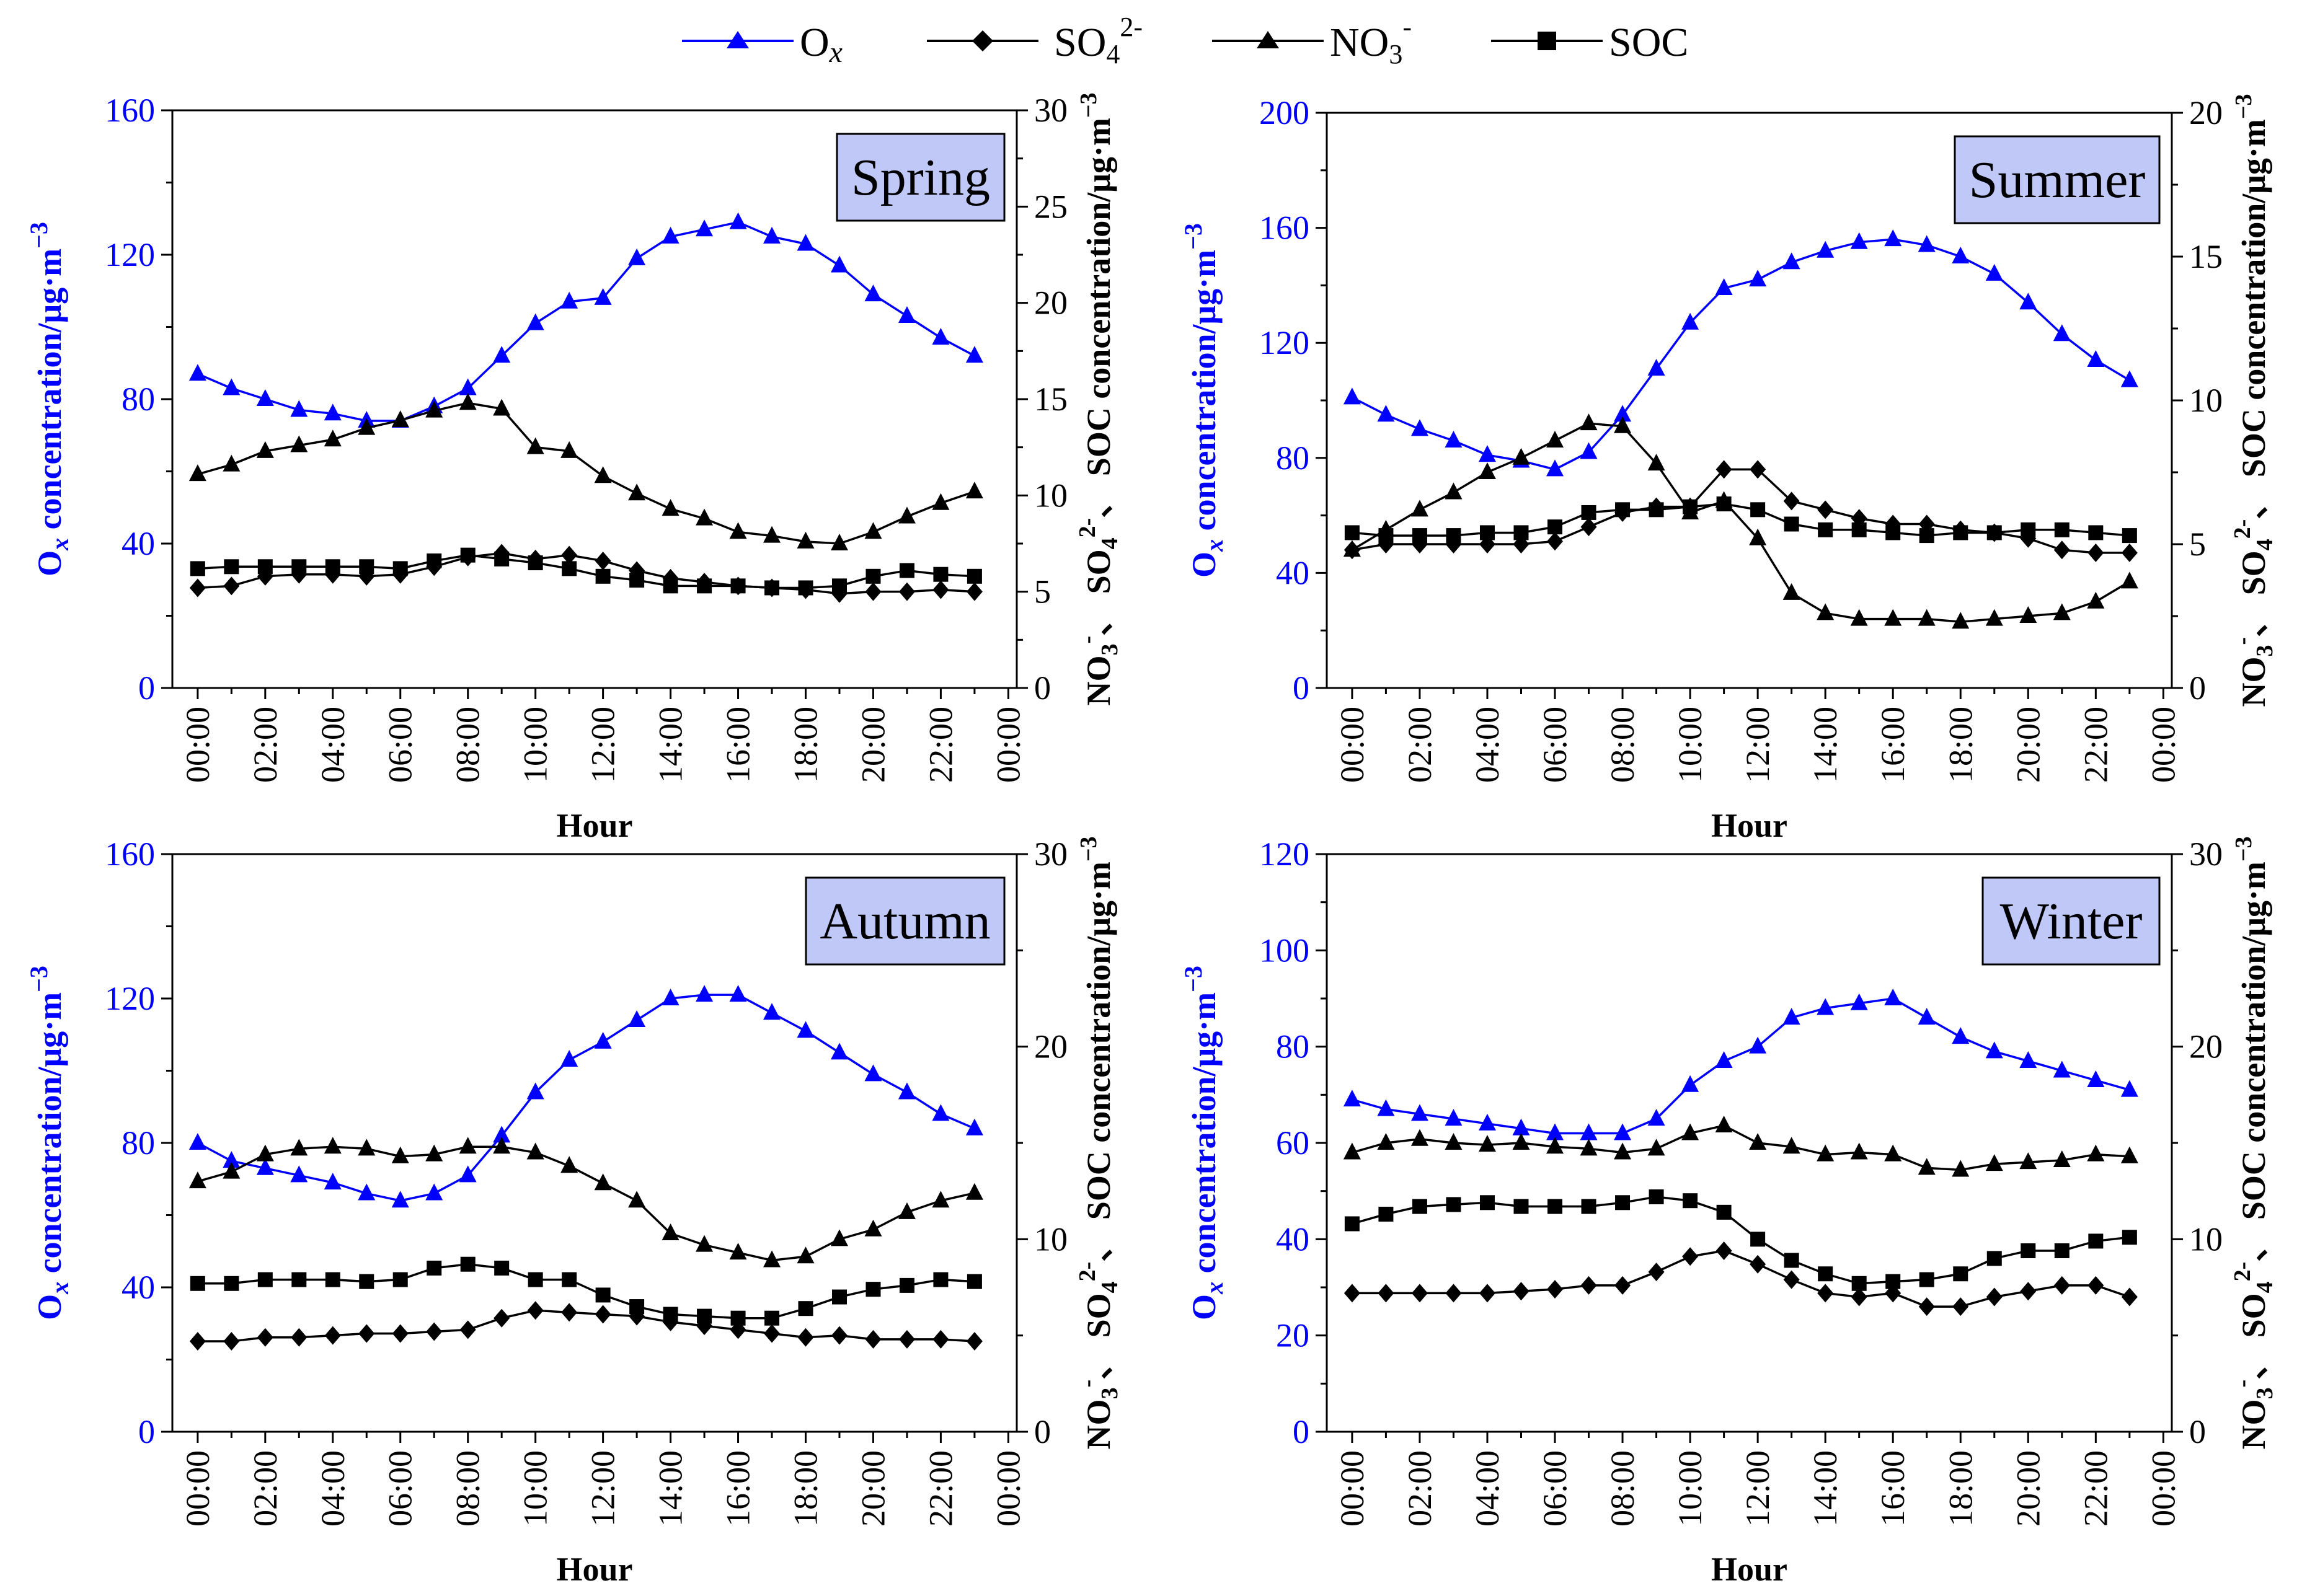 This screenshot has width=2302, height=1596. Describe the element at coordinates (197, 745) in the screenshot. I see `x-tick-label: 00:00` at that location.